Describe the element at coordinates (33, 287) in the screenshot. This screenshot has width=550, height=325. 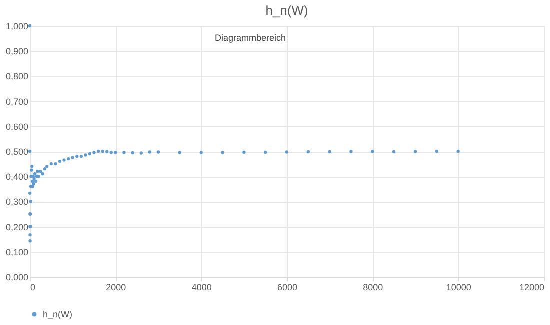
I see `x-tick-label: 0` at that location.